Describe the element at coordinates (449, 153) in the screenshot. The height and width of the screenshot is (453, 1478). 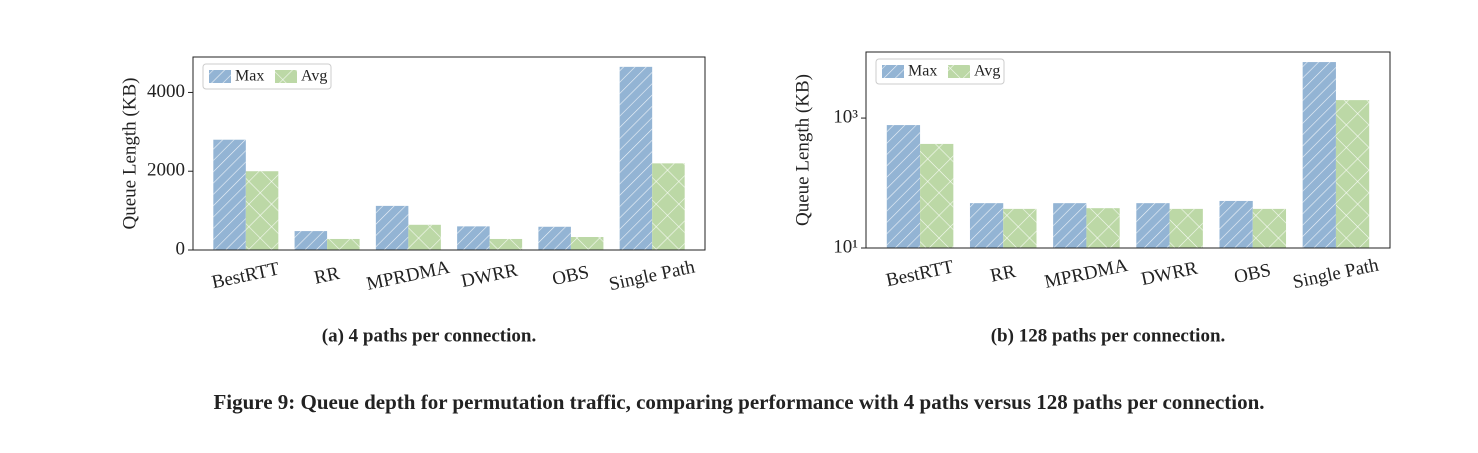
I see `axes-frame` at that location.